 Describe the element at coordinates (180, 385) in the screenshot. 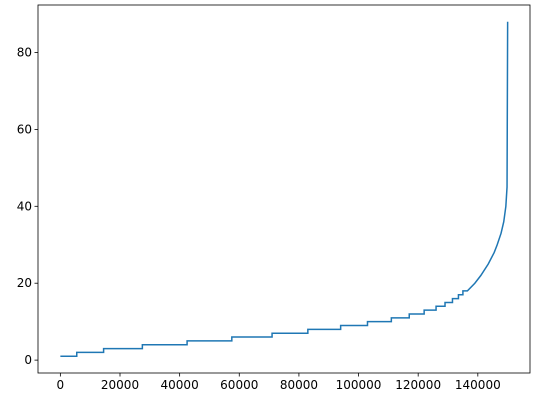

I see `x-tick-label: 40000` at that location.